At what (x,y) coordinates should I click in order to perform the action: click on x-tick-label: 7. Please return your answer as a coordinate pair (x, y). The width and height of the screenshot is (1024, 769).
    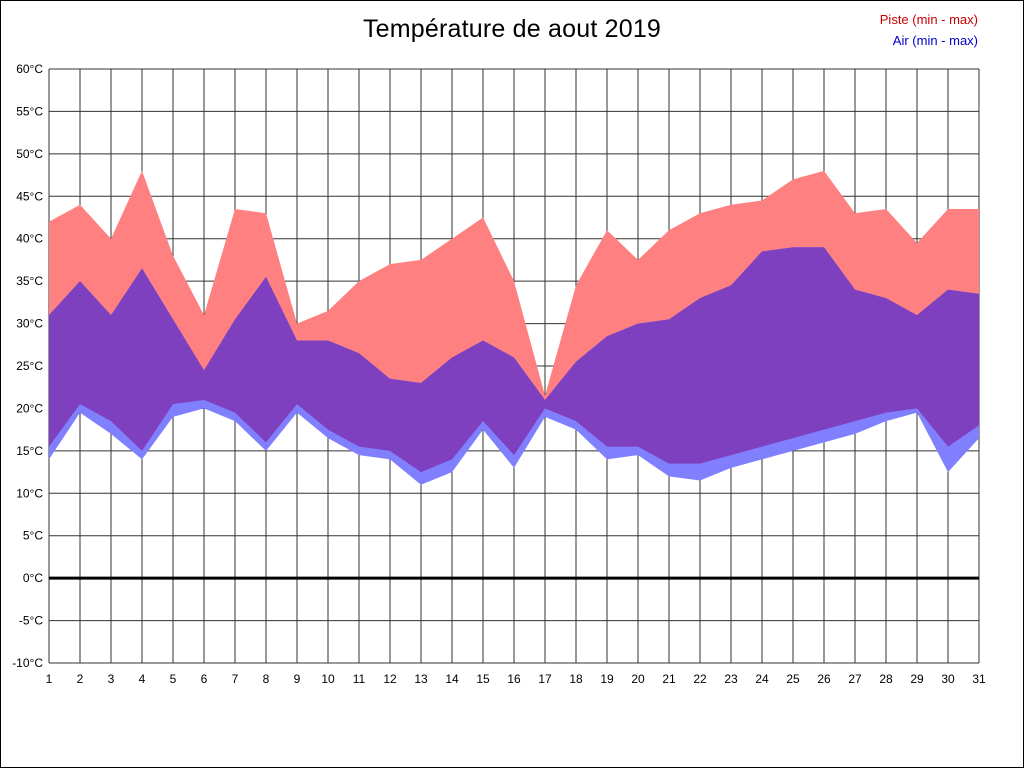
    Looking at the image, I should click on (235, 679).